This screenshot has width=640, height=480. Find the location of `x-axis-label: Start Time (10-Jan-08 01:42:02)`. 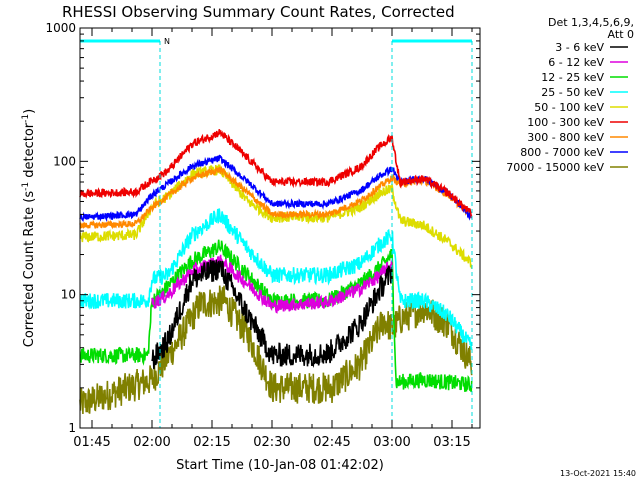

x-axis-label: Start Time (10-Jan-08 01:42:02) is located at coordinates (280, 465).